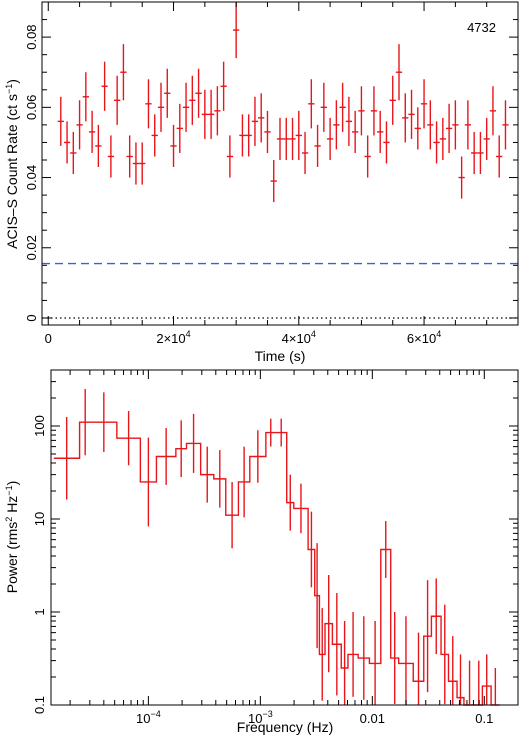  I want to click on y-tick-label: 10, so click(39, 519).